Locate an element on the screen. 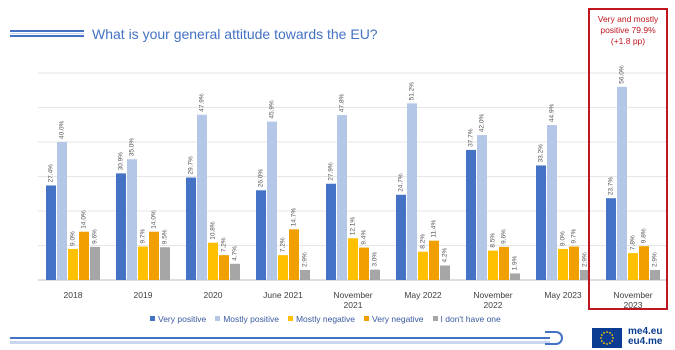 Image resolution: width=675 pixels, height=350 pixels. data-label: 1.9% is located at coordinates (515, 262).